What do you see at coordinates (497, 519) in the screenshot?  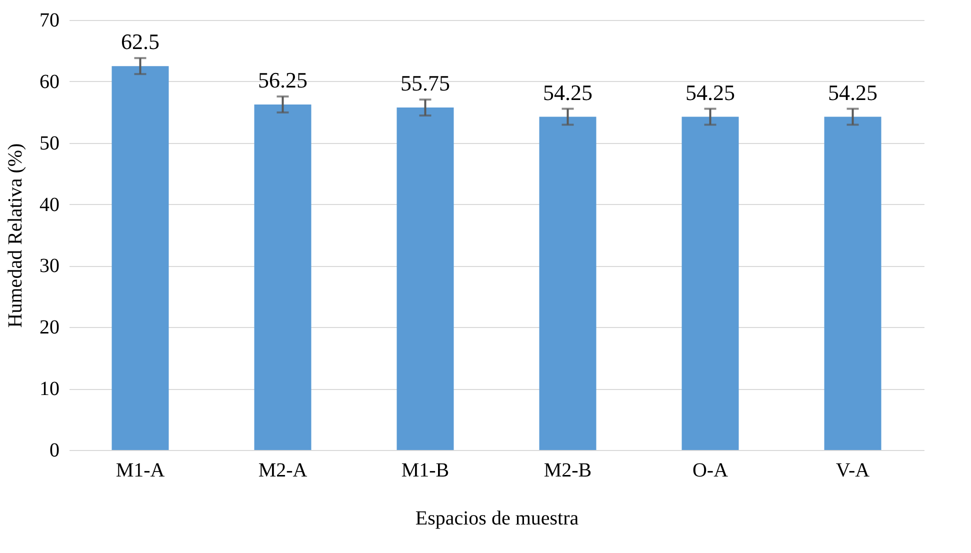 I see `x-axis-title: Espacios de muestra` at bounding box center [497, 519].